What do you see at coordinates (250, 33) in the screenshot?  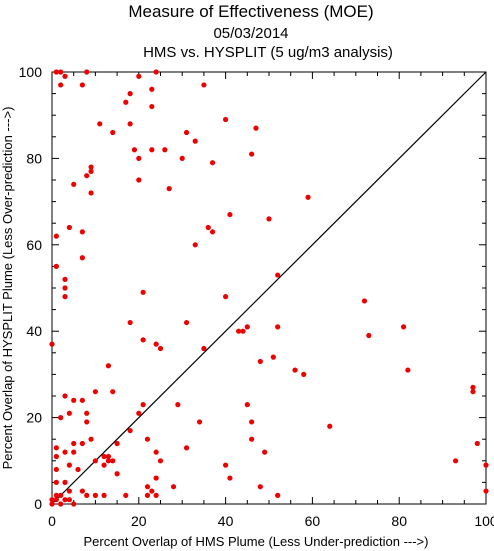 I see `chart-subtitle-date: 05/03/2014` at bounding box center [250, 33].